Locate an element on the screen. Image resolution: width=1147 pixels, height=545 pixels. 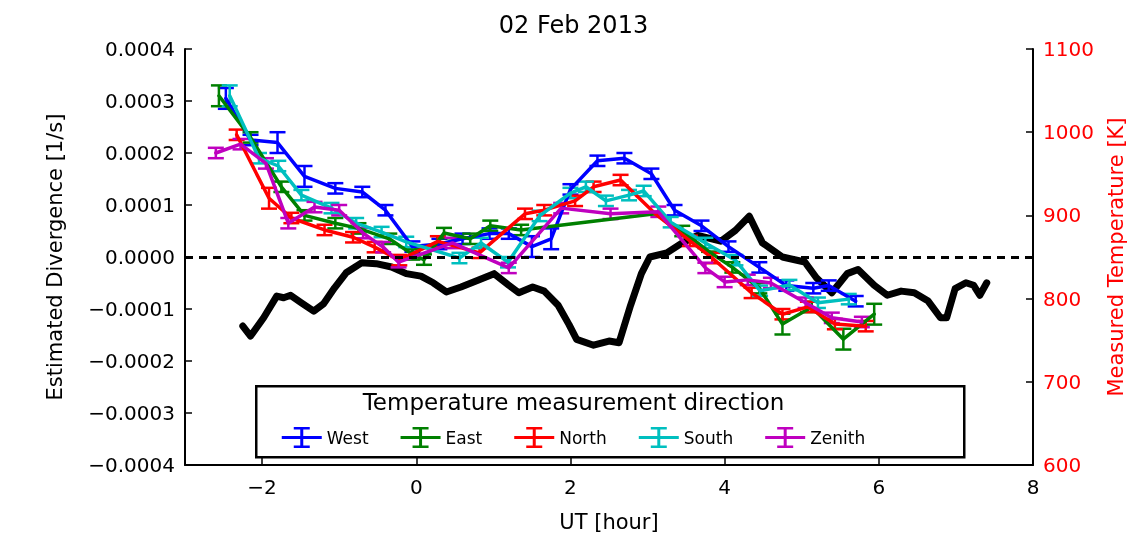
x-tick-label: 6 is located at coordinates (879, 487).